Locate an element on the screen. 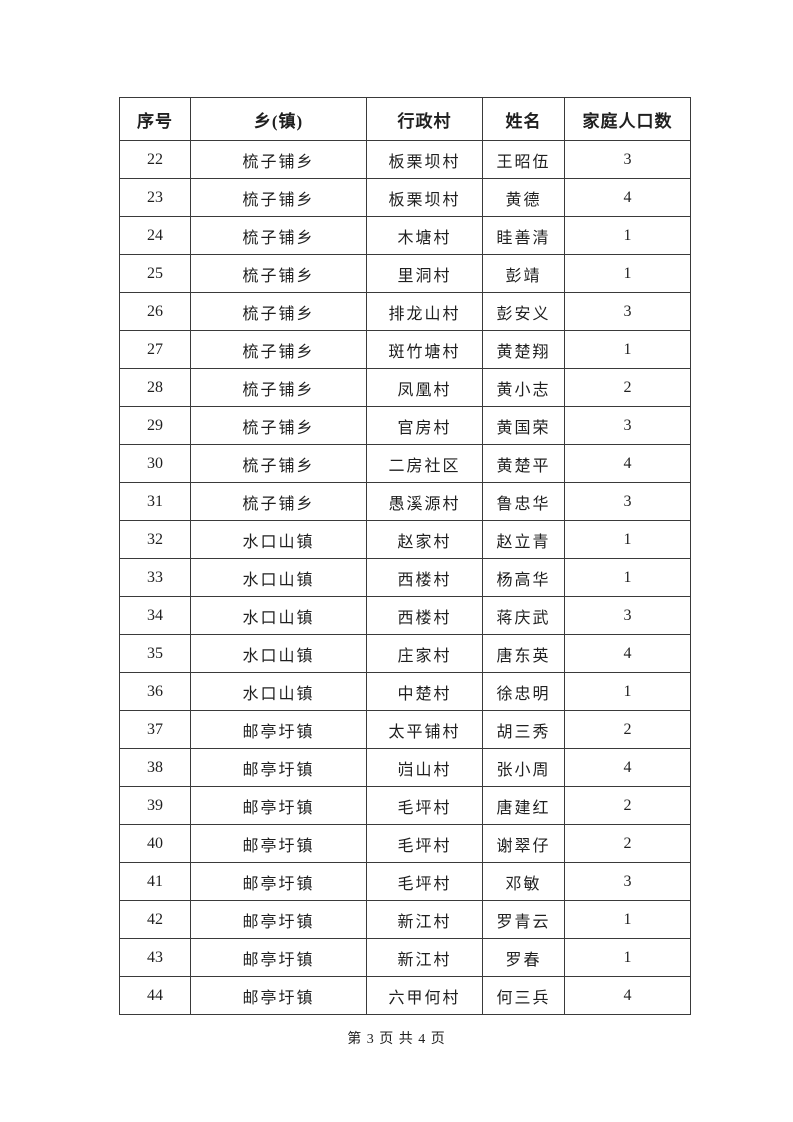 This screenshot has height=1122, width=793. table-row: 22 梳子铺乡 板栗坝村 王昭伍 3 is located at coordinates (405, 159).